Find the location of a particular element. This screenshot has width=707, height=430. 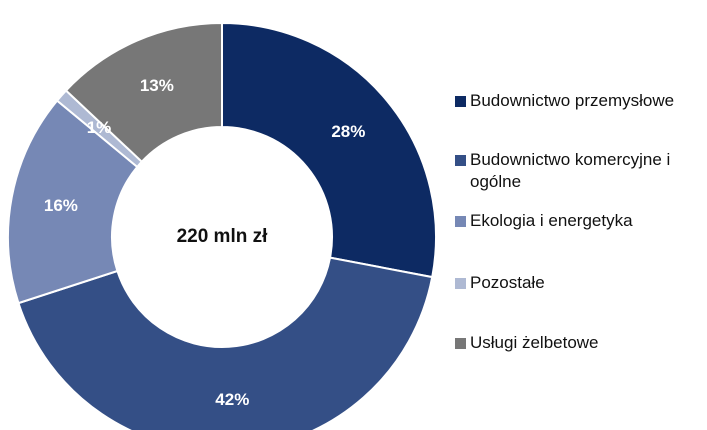

legend-item: Usługi żelbetowe is located at coordinates (580, 343).